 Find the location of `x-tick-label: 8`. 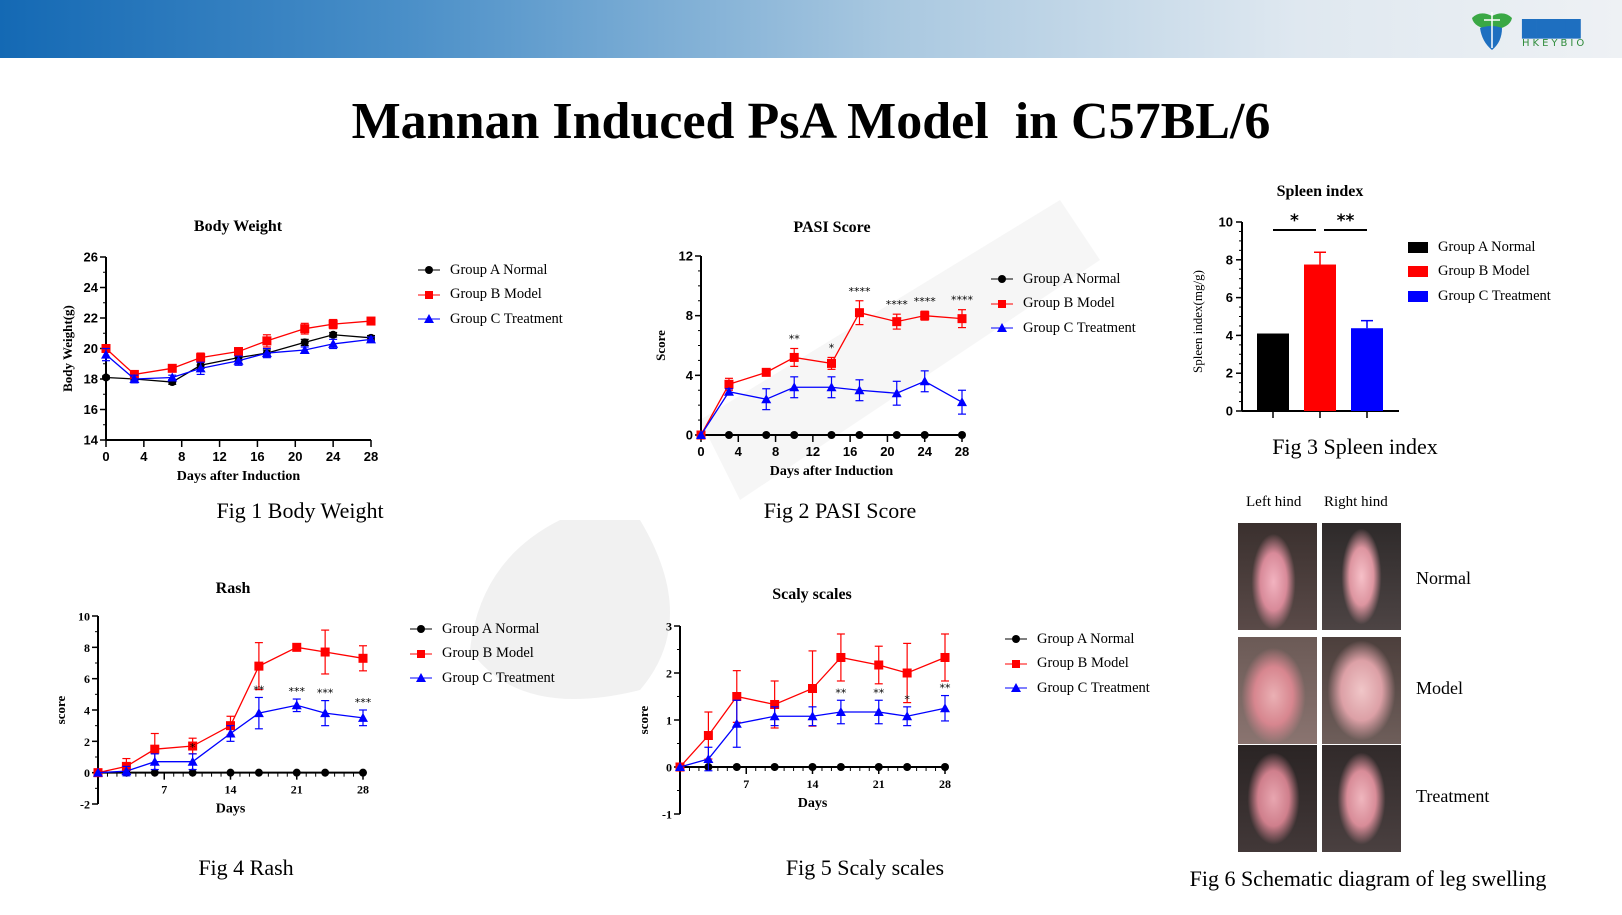

x-tick-label: 8 is located at coordinates (181, 456).